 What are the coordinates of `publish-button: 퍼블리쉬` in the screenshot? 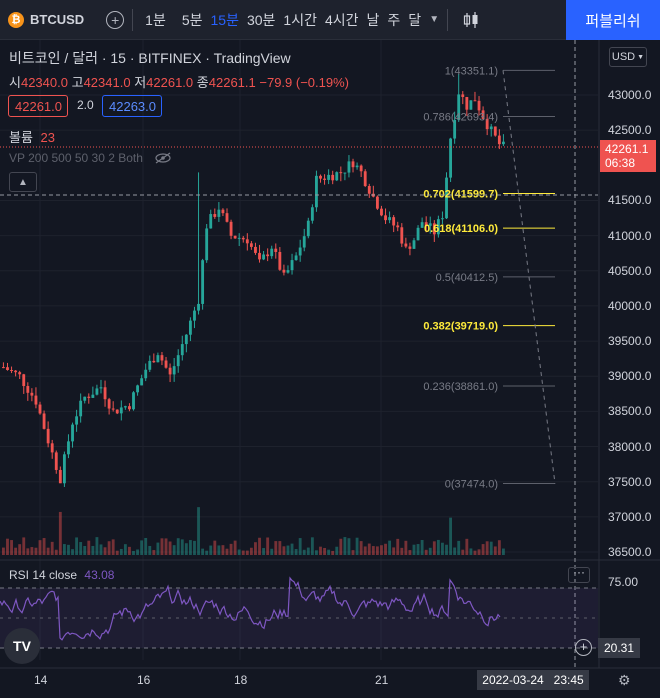 It's located at (613, 20).